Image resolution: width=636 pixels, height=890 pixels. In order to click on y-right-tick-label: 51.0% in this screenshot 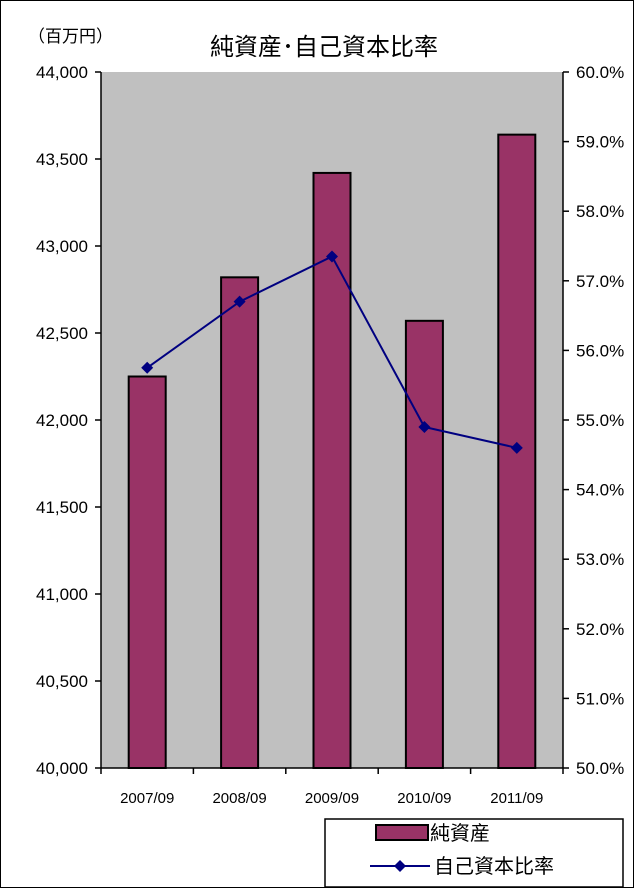, I will do `click(600, 698)`.